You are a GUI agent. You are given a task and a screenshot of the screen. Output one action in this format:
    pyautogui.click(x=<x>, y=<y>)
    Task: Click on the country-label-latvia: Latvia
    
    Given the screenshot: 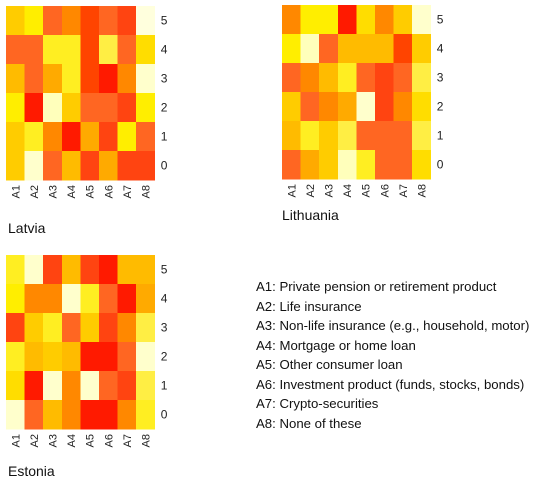 What is the action you would take?
    pyautogui.click(x=27, y=228)
    